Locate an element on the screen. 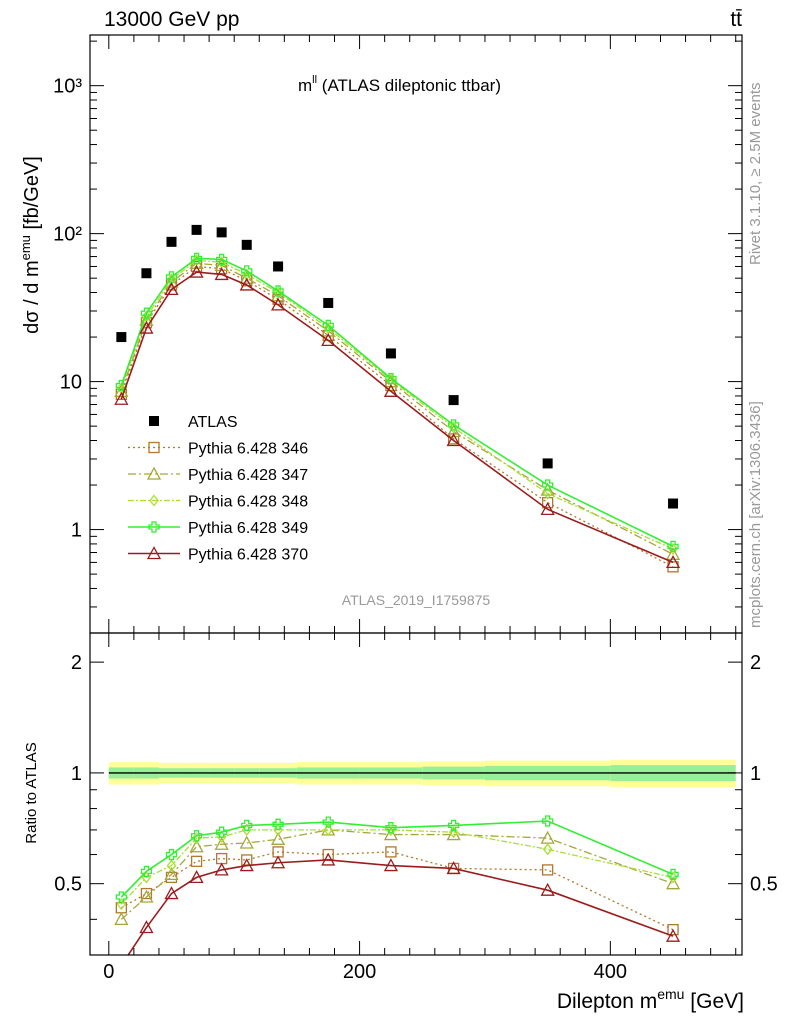  legend-label: Pythia 6.428 348 is located at coordinates (248, 502).